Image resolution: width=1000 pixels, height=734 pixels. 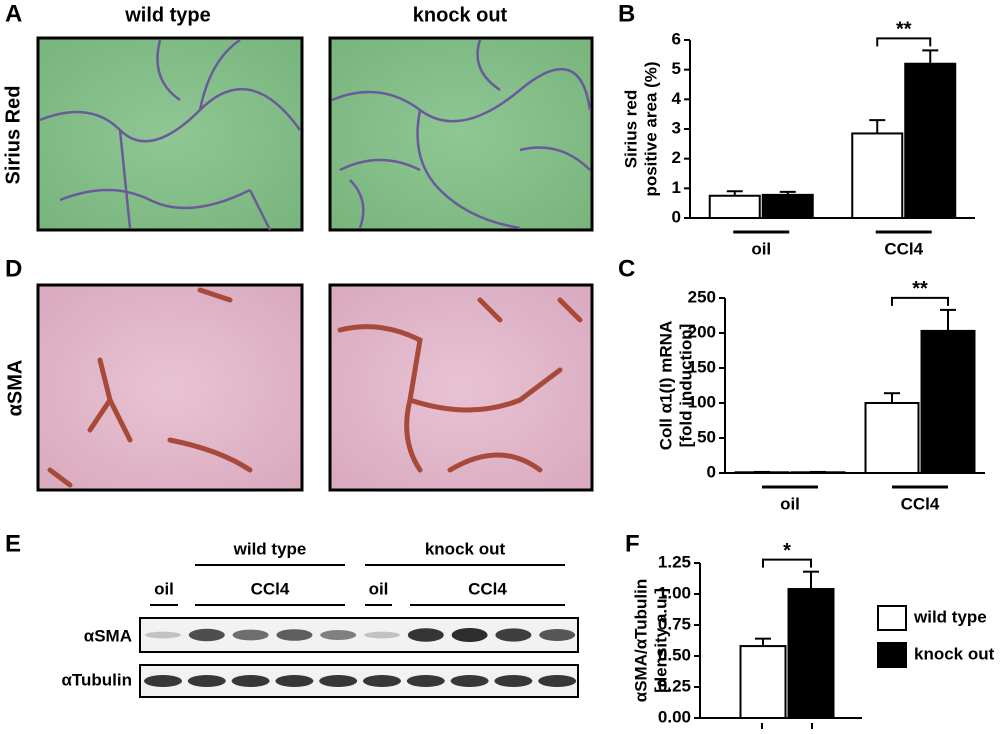 I want to click on y-tick-label: 2, so click(x=676, y=157).